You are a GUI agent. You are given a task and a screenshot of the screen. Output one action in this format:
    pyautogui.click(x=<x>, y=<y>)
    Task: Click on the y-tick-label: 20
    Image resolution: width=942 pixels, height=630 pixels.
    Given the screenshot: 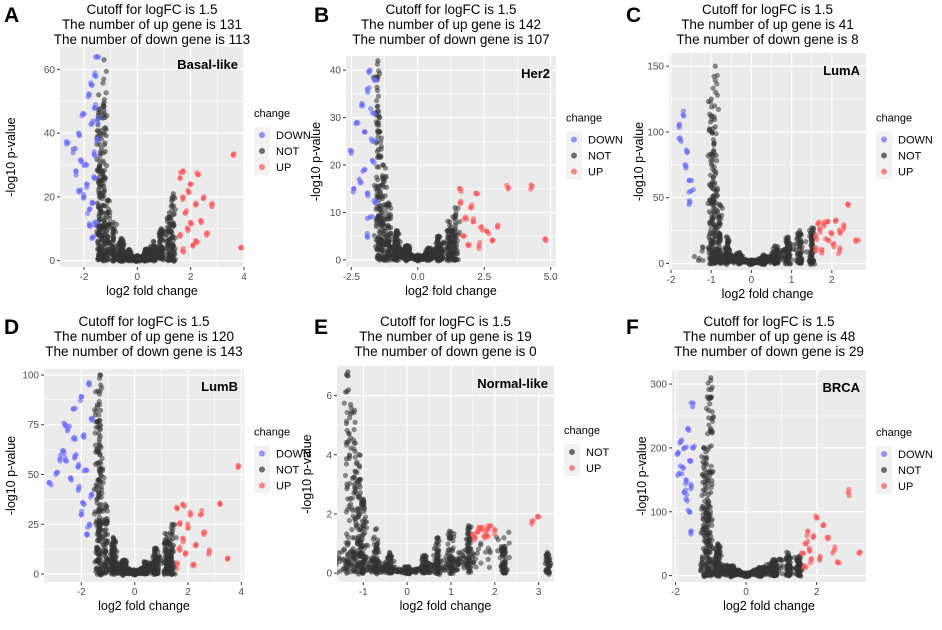 What is the action you would take?
    pyautogui.click(x=50, y=197)
    